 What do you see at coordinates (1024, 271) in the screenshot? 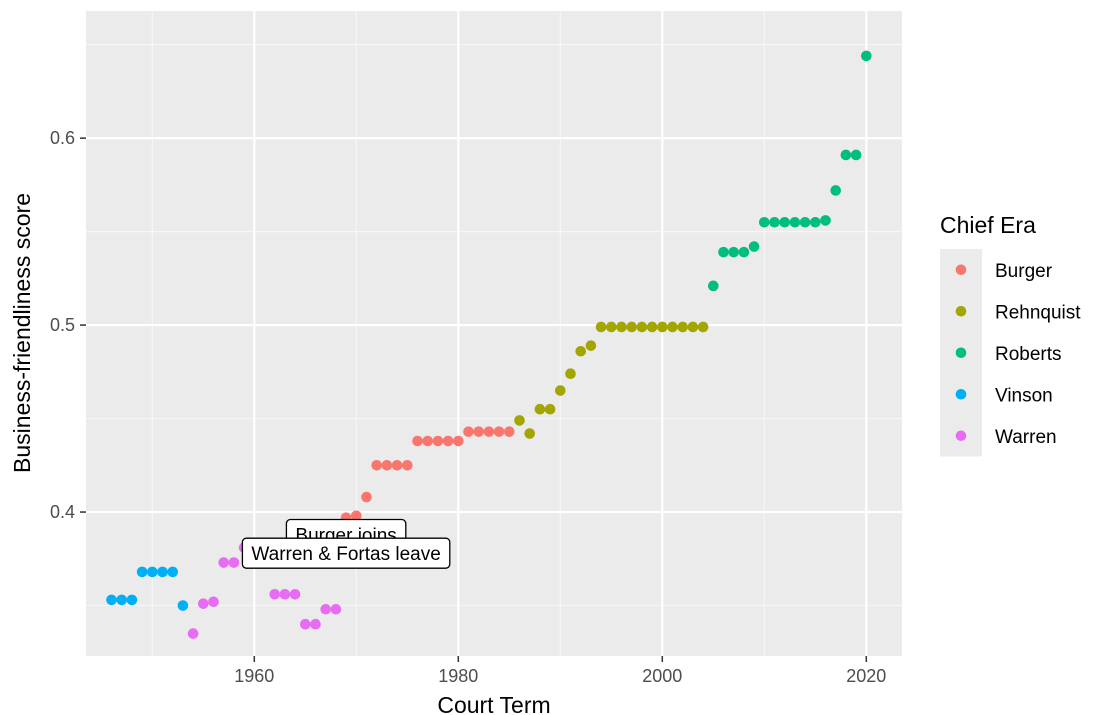
I see `legend-label-burger: Burger` at bounding box center [1024, 271].